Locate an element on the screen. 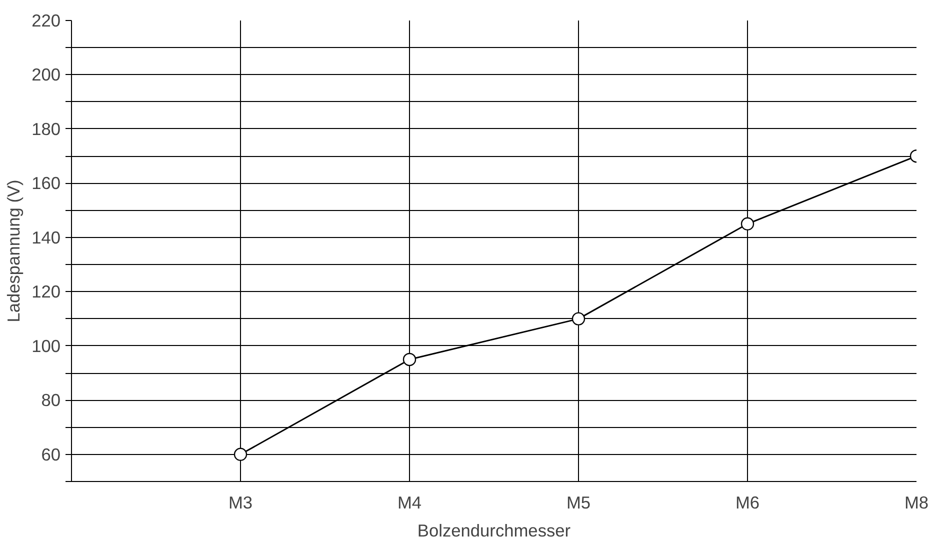 The height and width of the screenshot is (543, 951). y-tick-label: 120 is located at coordinates (46, 292).